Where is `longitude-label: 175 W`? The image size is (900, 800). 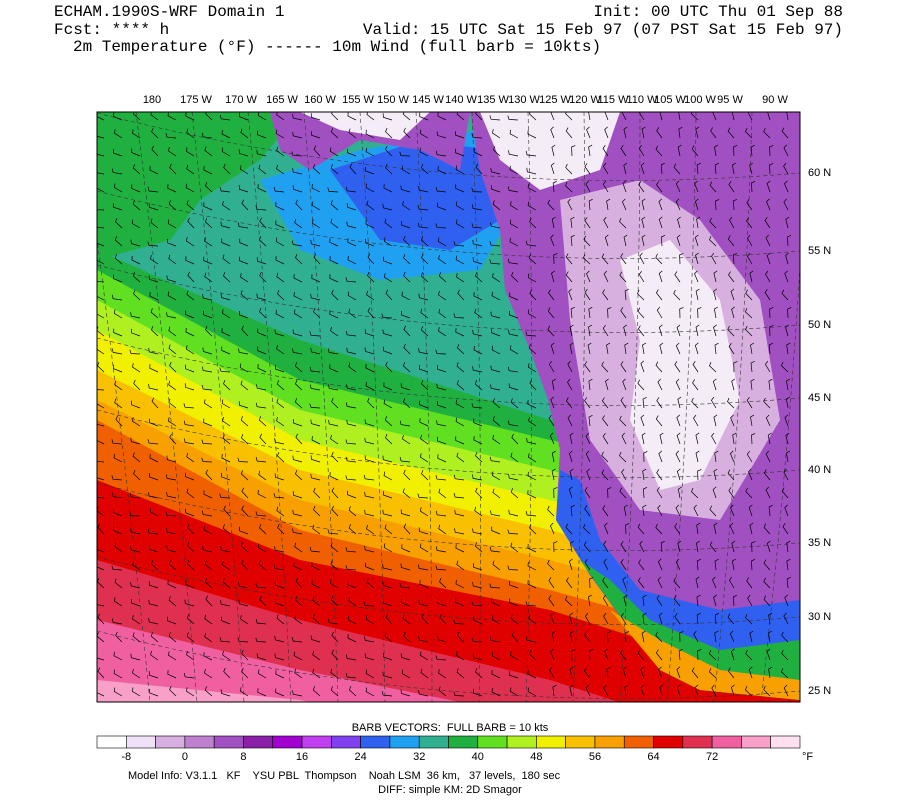
longitude-label: 175 W is located at coordinates (196, 100).